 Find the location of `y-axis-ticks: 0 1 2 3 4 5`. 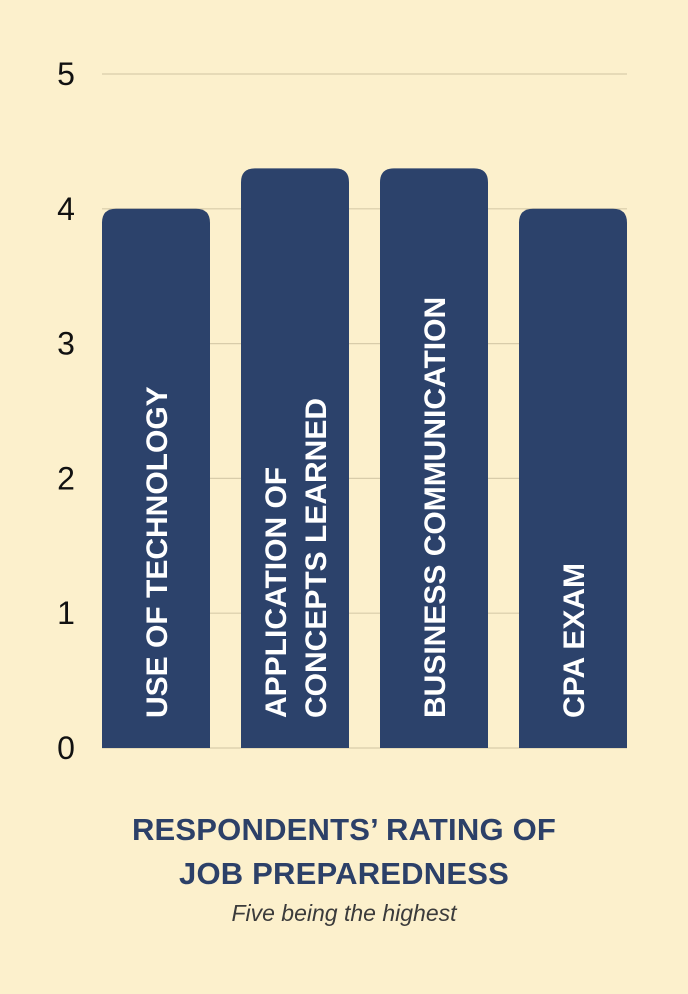

y-axis-ticks: 0 1 2 3 4 5 is located at coordinates (66, 411).